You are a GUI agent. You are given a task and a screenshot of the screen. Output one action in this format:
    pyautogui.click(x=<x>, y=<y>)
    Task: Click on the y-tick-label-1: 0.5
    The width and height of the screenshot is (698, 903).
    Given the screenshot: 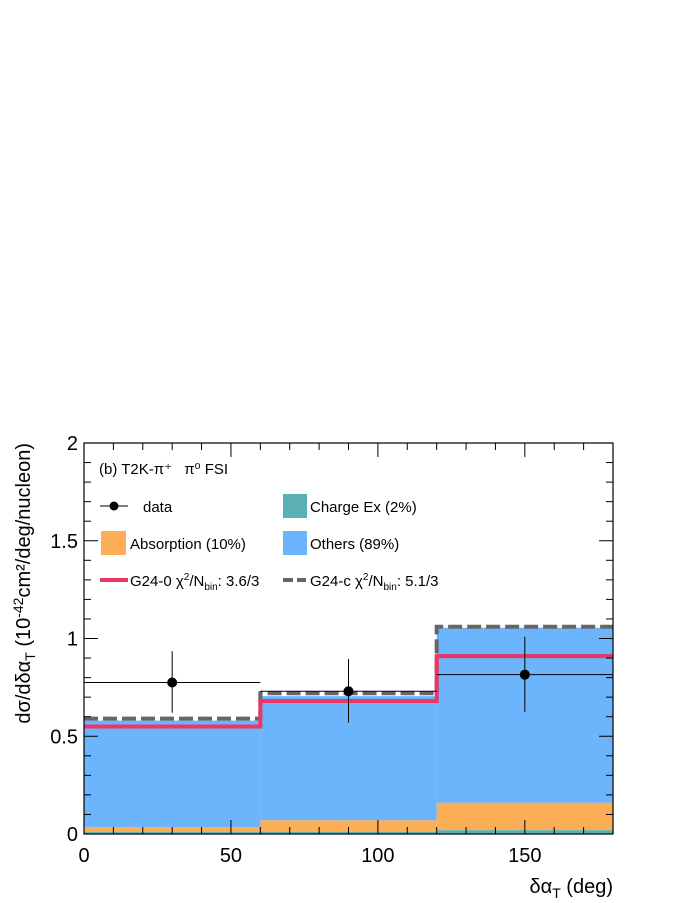 What is the action you would take?
    pyautogui.click(x=64, y=737)
    